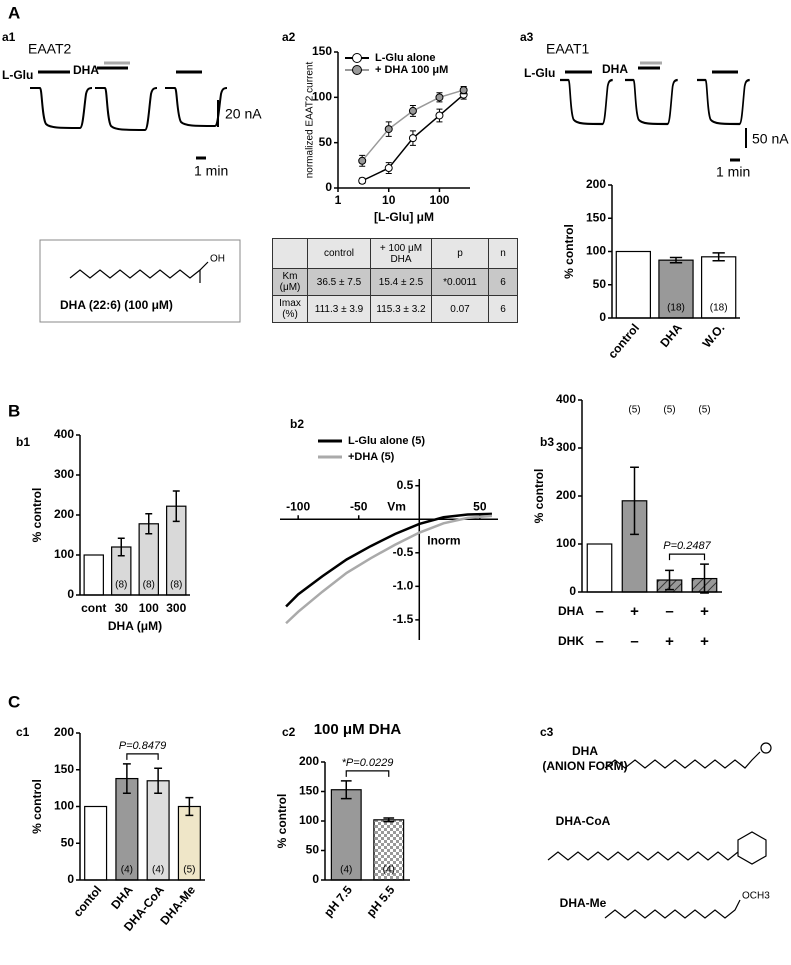 This screenshot has width=791, height=965. What do you see at coordinates (770, 139) in the screenshot?
I see `scale-label: 50 nA` at bounding box center [770, 139].